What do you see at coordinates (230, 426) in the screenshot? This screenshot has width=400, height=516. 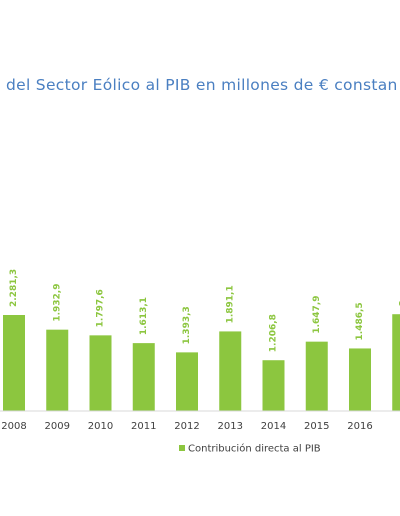 I see `x-tick-label-2013: 2013` at bounding box center [230, 426].